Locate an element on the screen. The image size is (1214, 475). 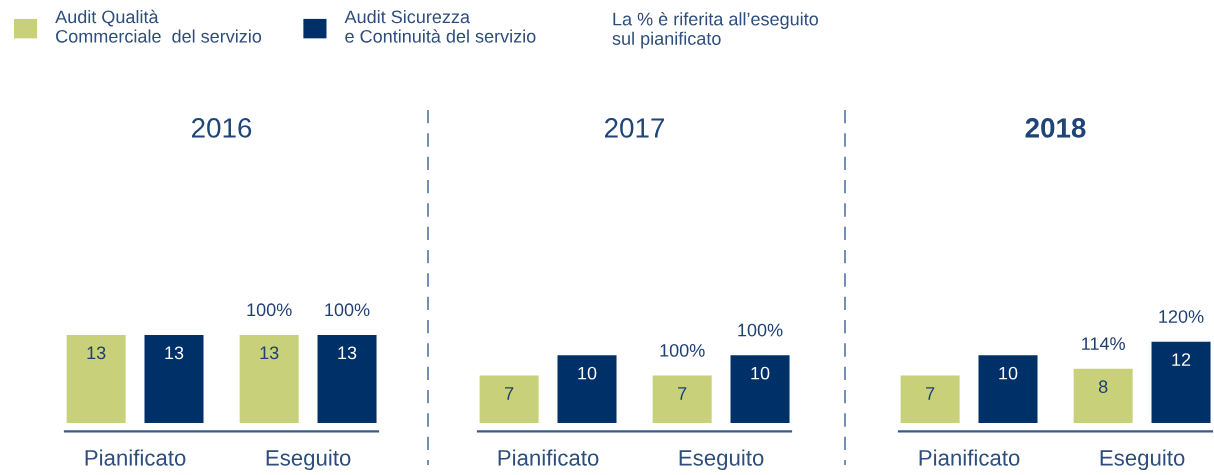
text: 120% is located at coordinates (1181, 316).